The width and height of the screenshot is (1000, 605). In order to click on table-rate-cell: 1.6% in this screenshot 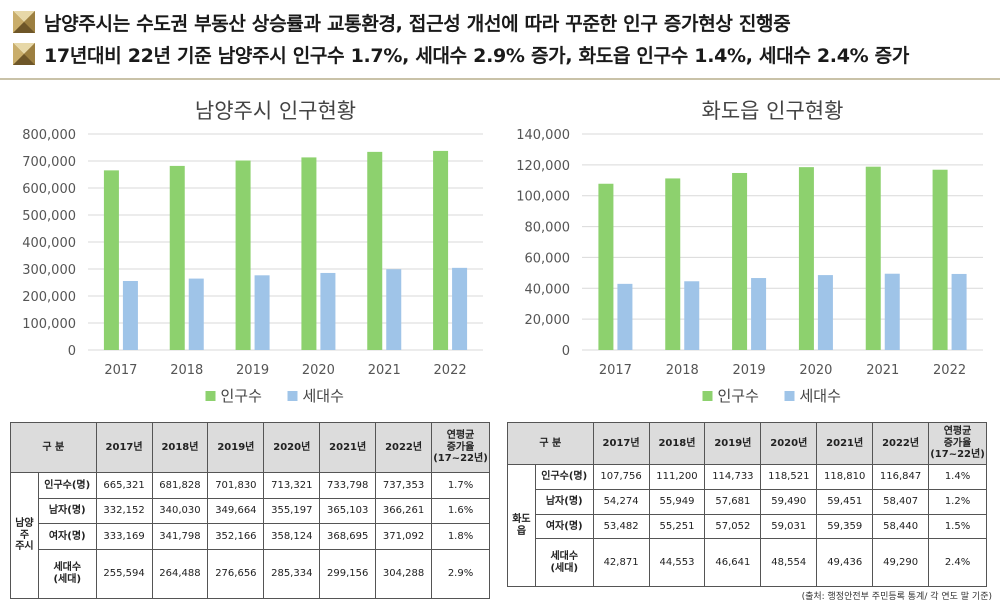, I will do `click(460, 511)`.